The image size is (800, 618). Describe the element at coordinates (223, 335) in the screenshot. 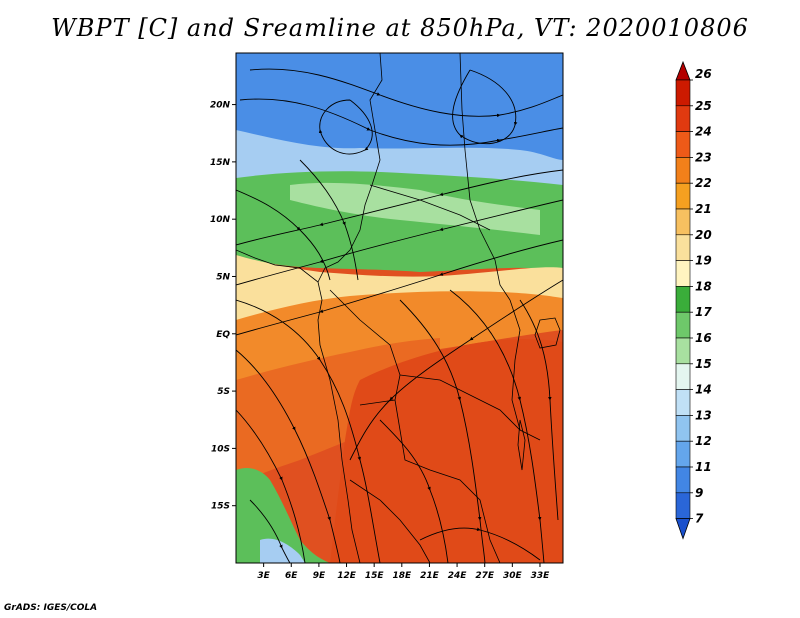

I see `lat-tick-label: EQ` at that location.